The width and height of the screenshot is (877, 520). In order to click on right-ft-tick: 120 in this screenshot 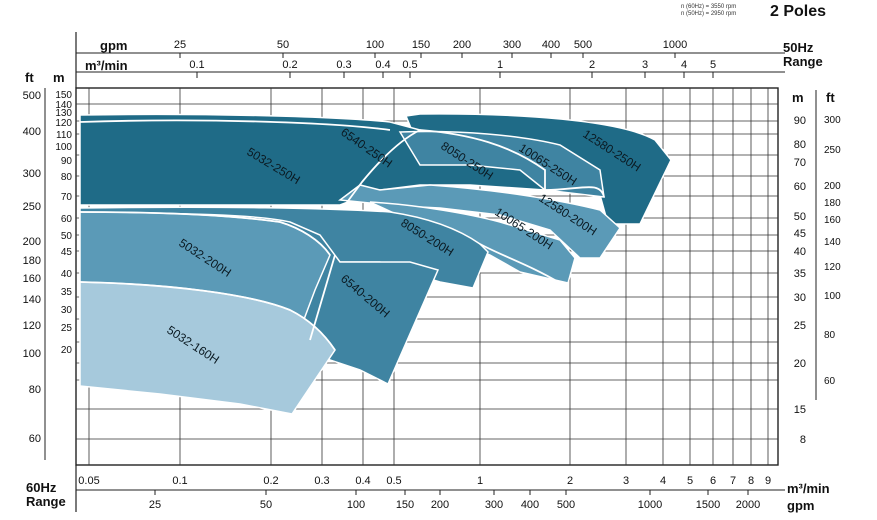, I will do `click(832, 267)`.